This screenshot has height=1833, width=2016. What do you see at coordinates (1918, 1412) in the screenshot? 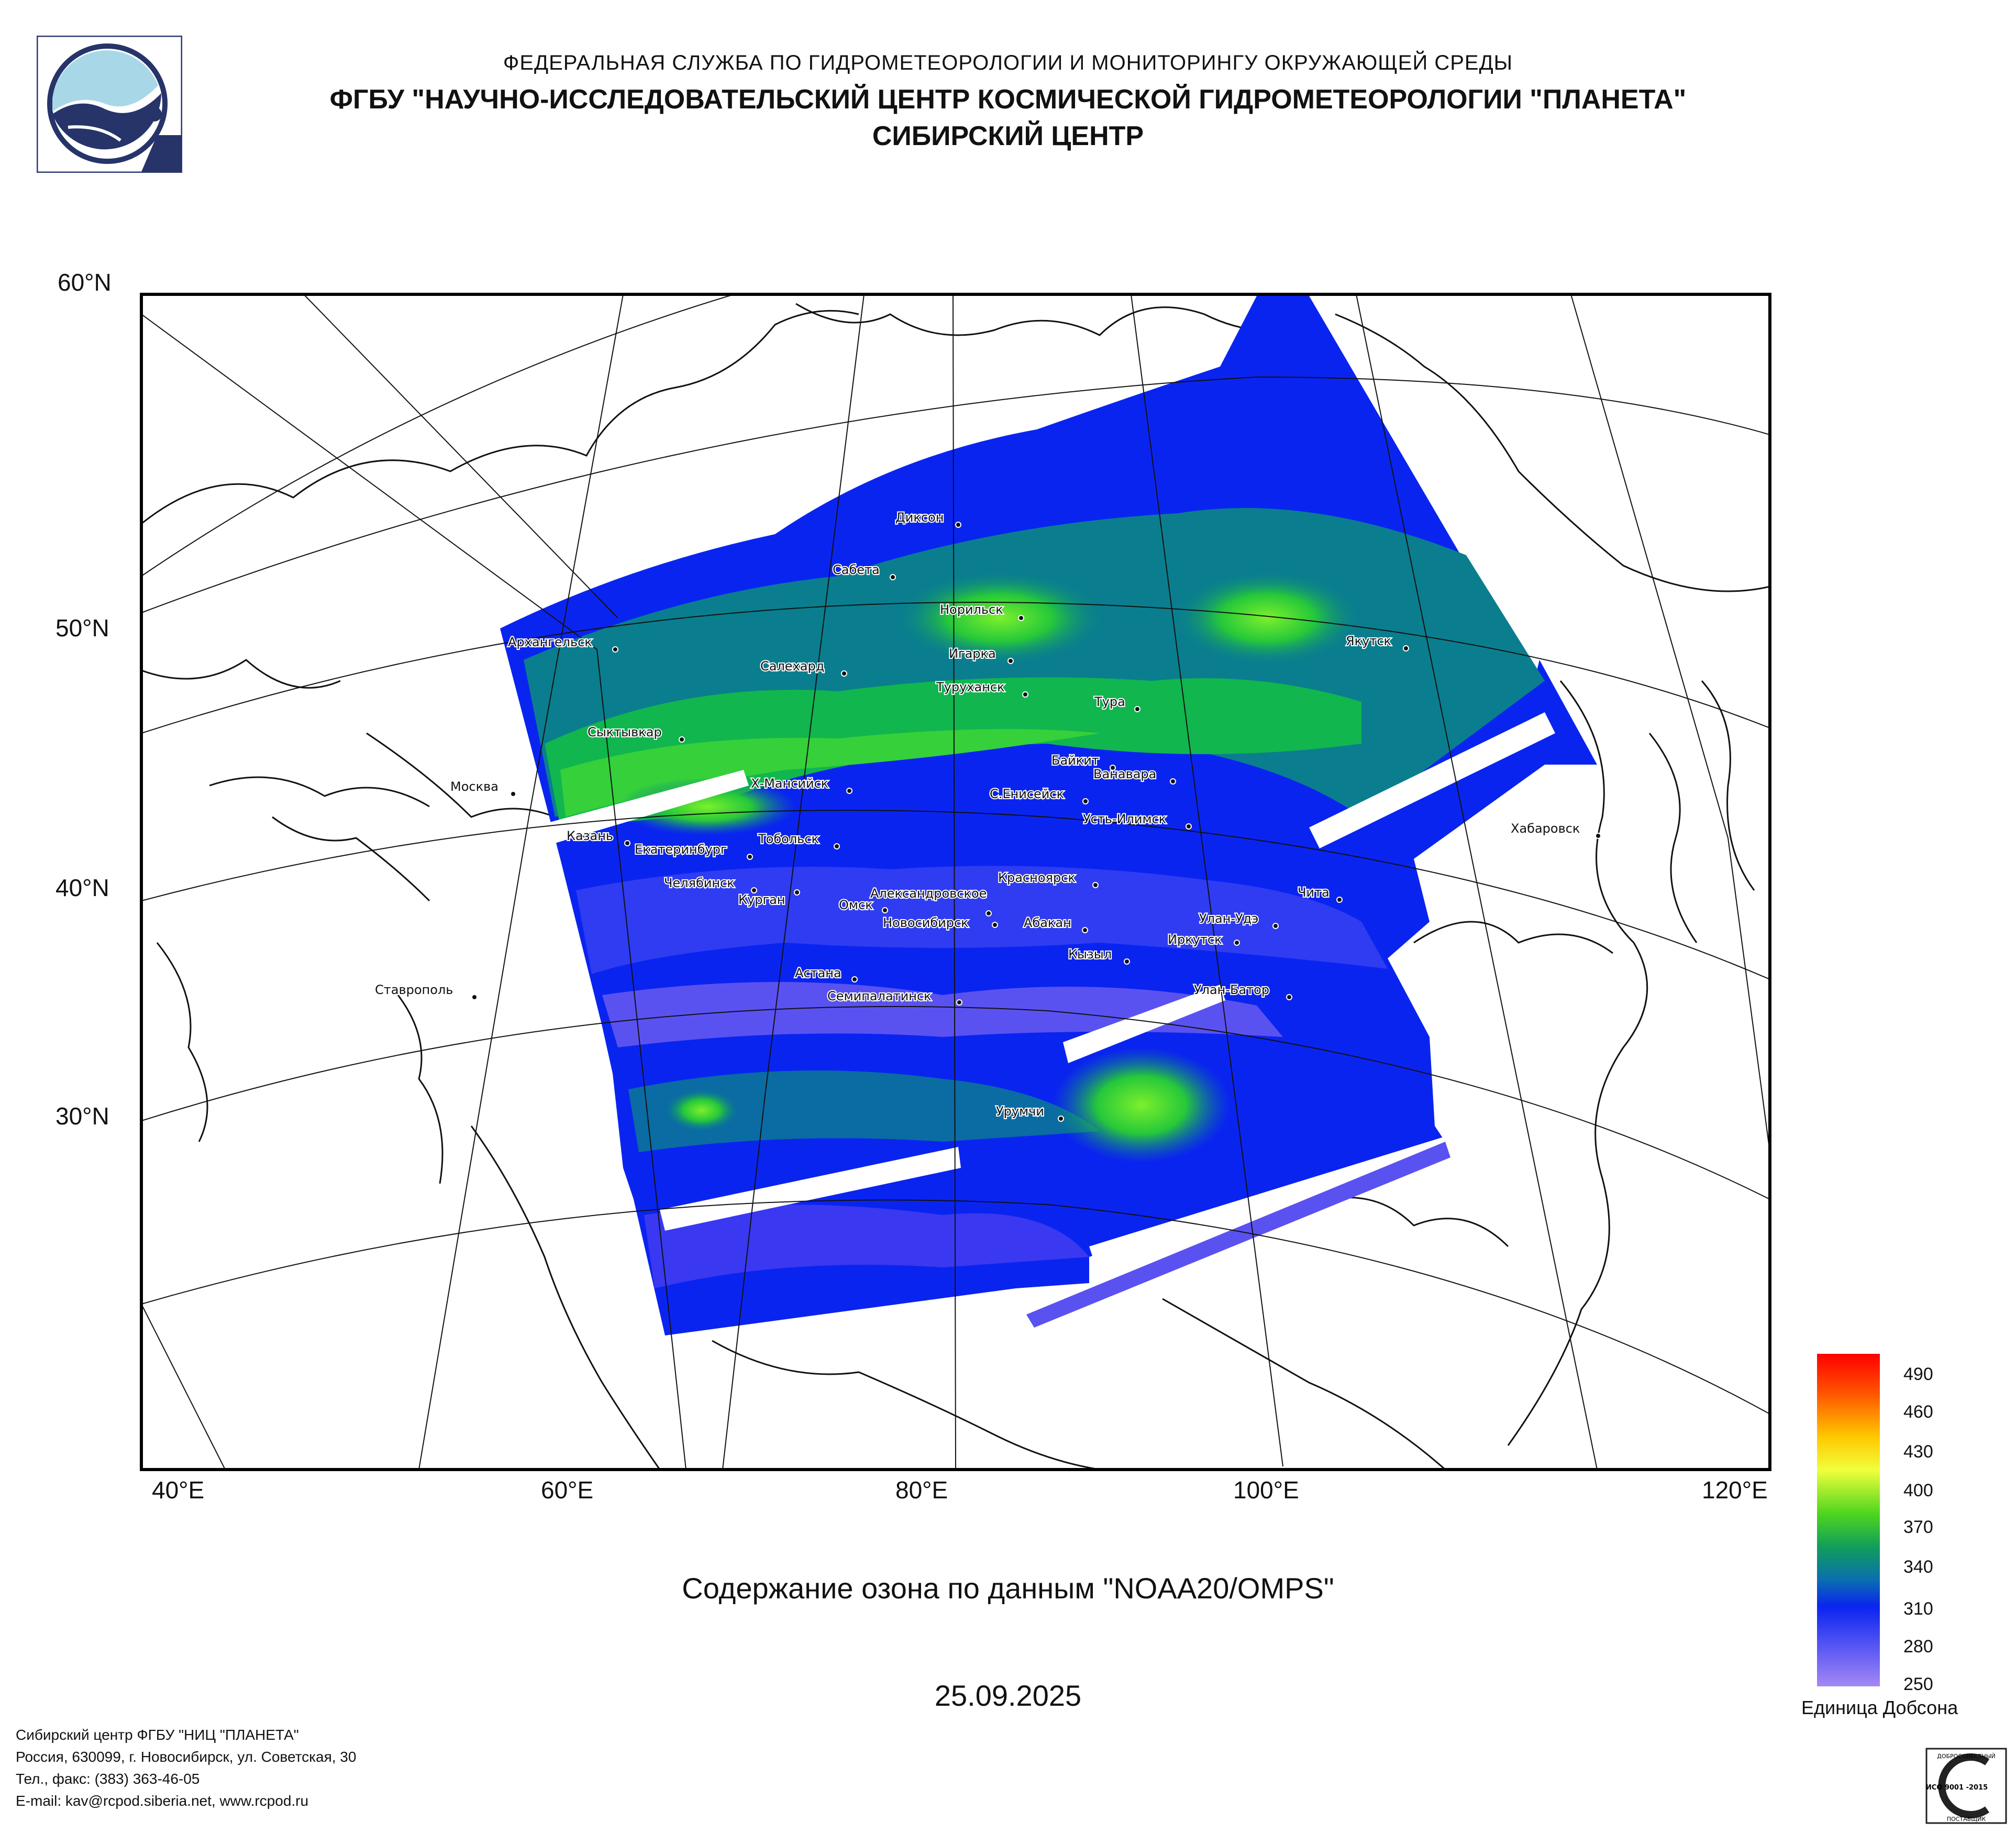
I see `legend-tick-460: 460` at bounding box center [1918, 1412].